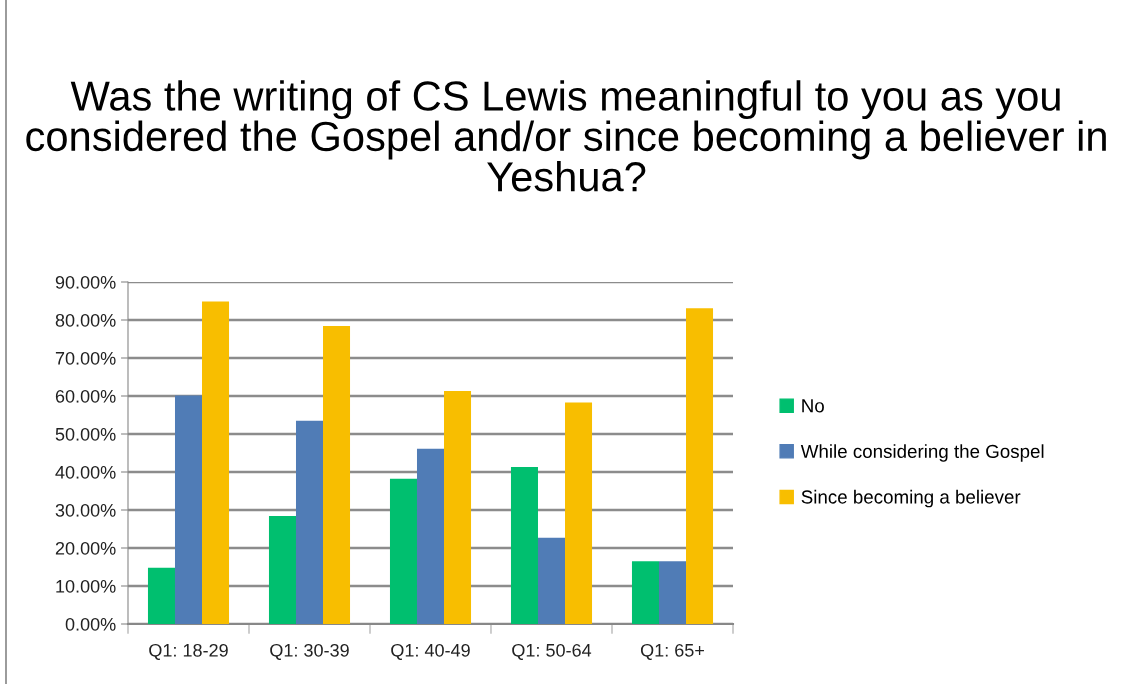  I want to click on y-tick-label: 10.00%, so click(86, 586).